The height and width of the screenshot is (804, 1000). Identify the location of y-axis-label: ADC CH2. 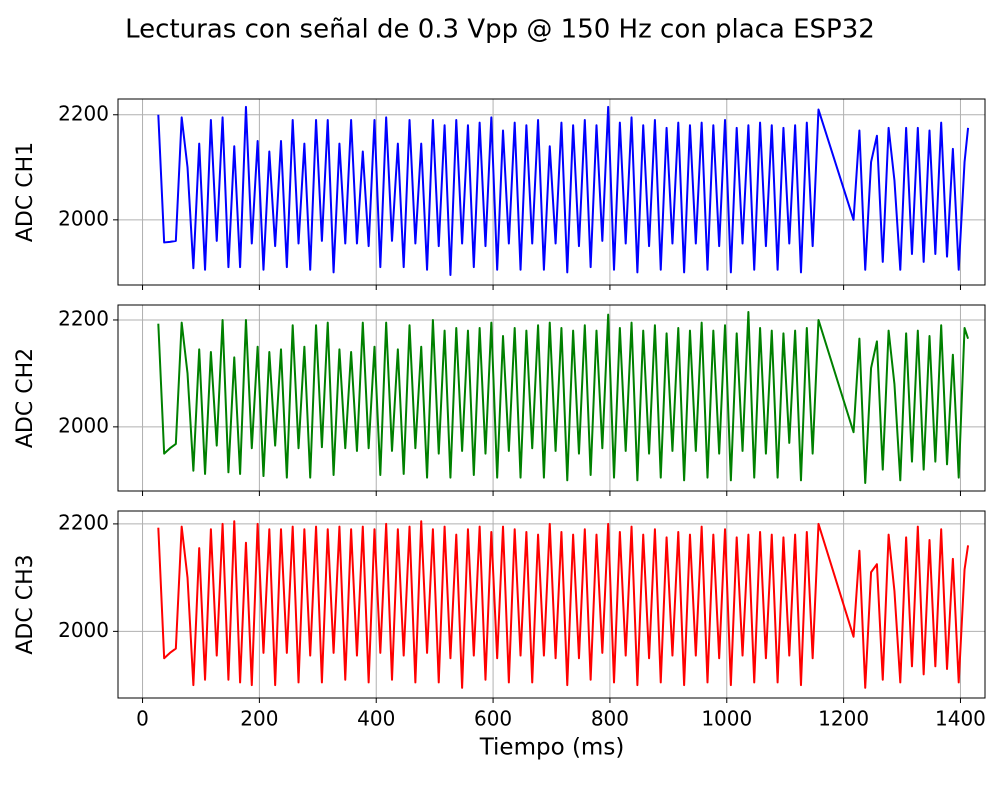
(25, 398).